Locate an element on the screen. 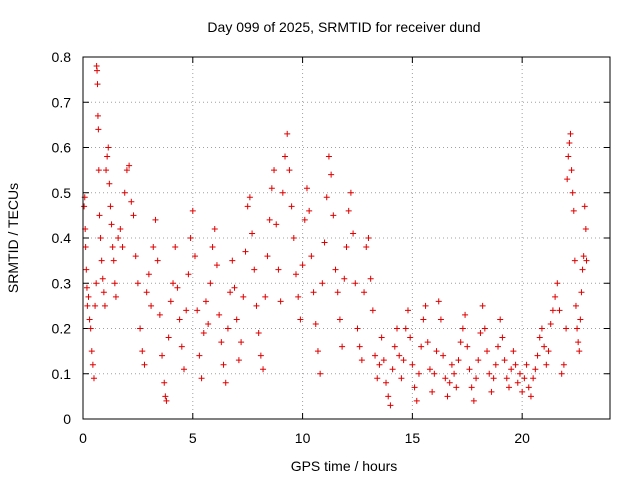 The image size is (640, 480). y-tick-label: 0.3 is located at coordinates (62, 283).